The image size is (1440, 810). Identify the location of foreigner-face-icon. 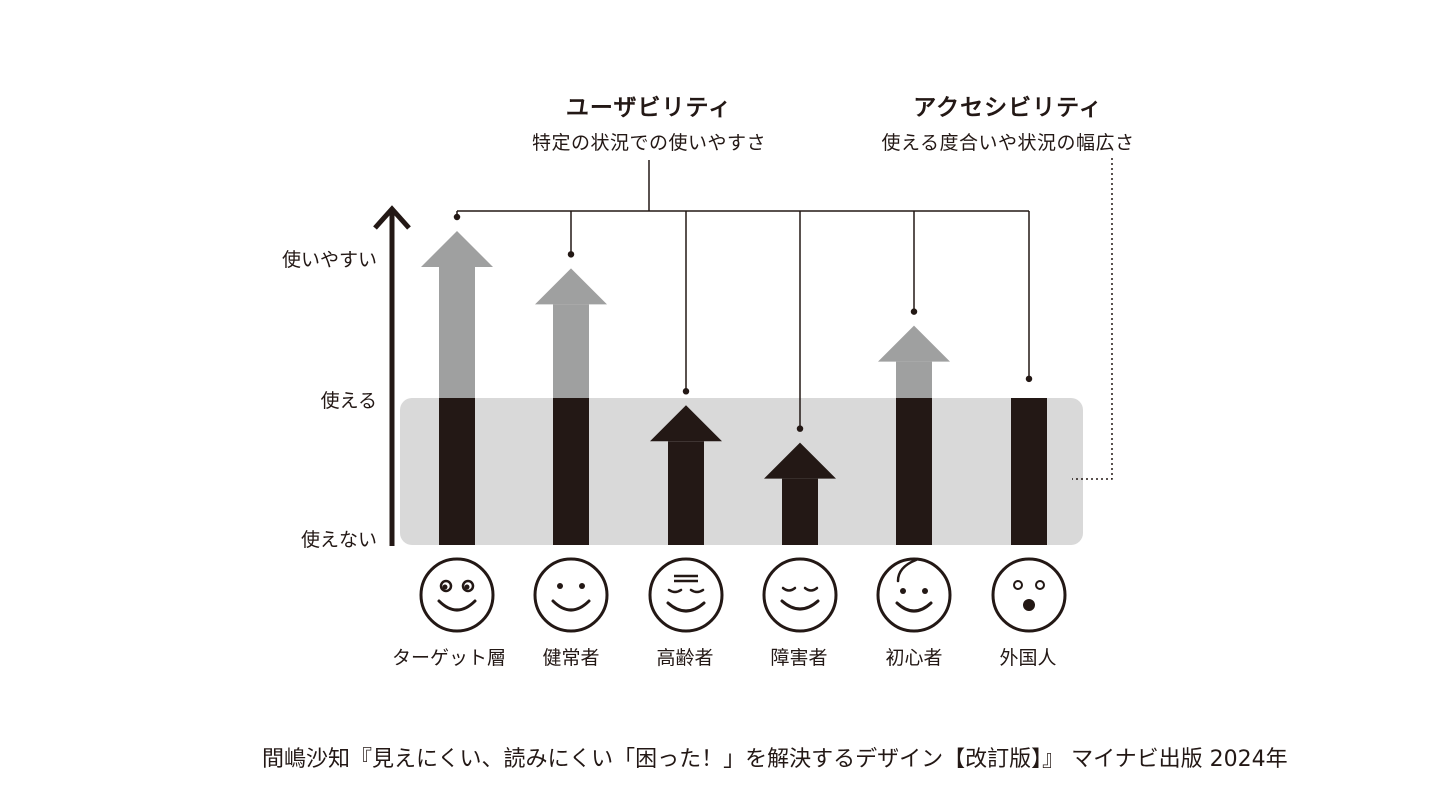
(1029, 595).